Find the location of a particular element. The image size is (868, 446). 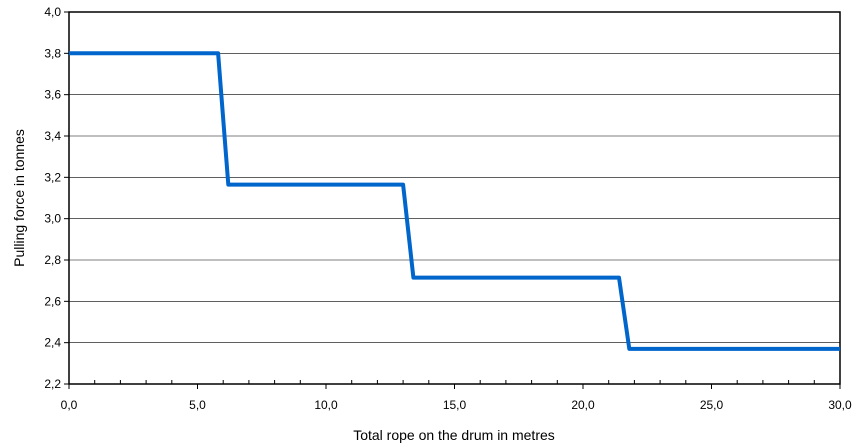

y-tick-label: 4,0 is located at coordinates (52, 12).